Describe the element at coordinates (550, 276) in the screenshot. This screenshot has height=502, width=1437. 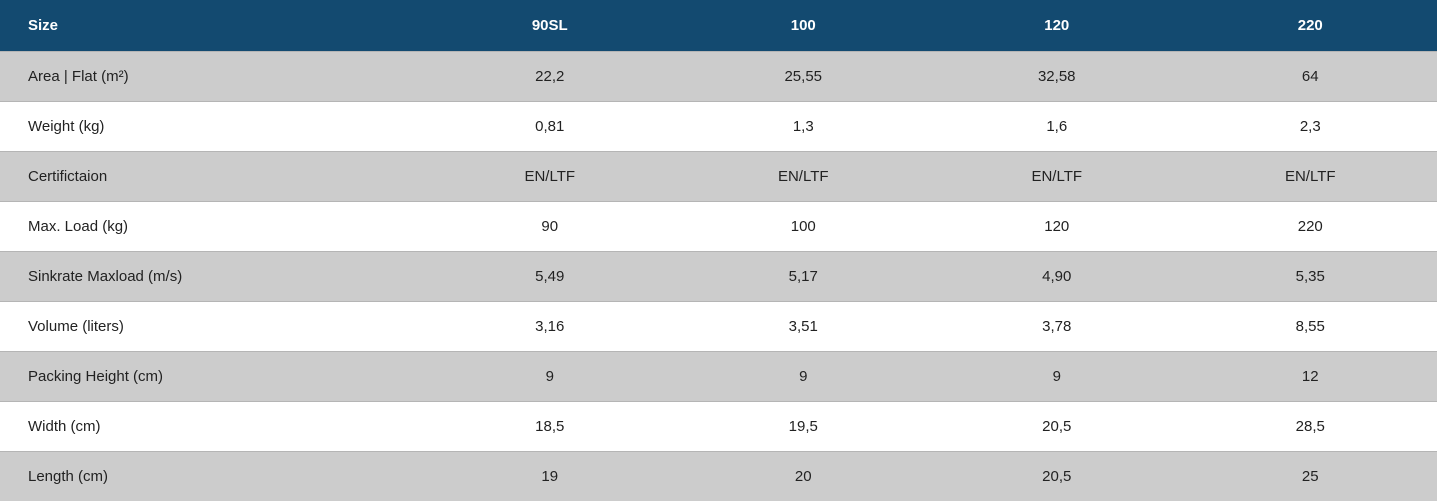
I see `cell: 5,49` at that location.